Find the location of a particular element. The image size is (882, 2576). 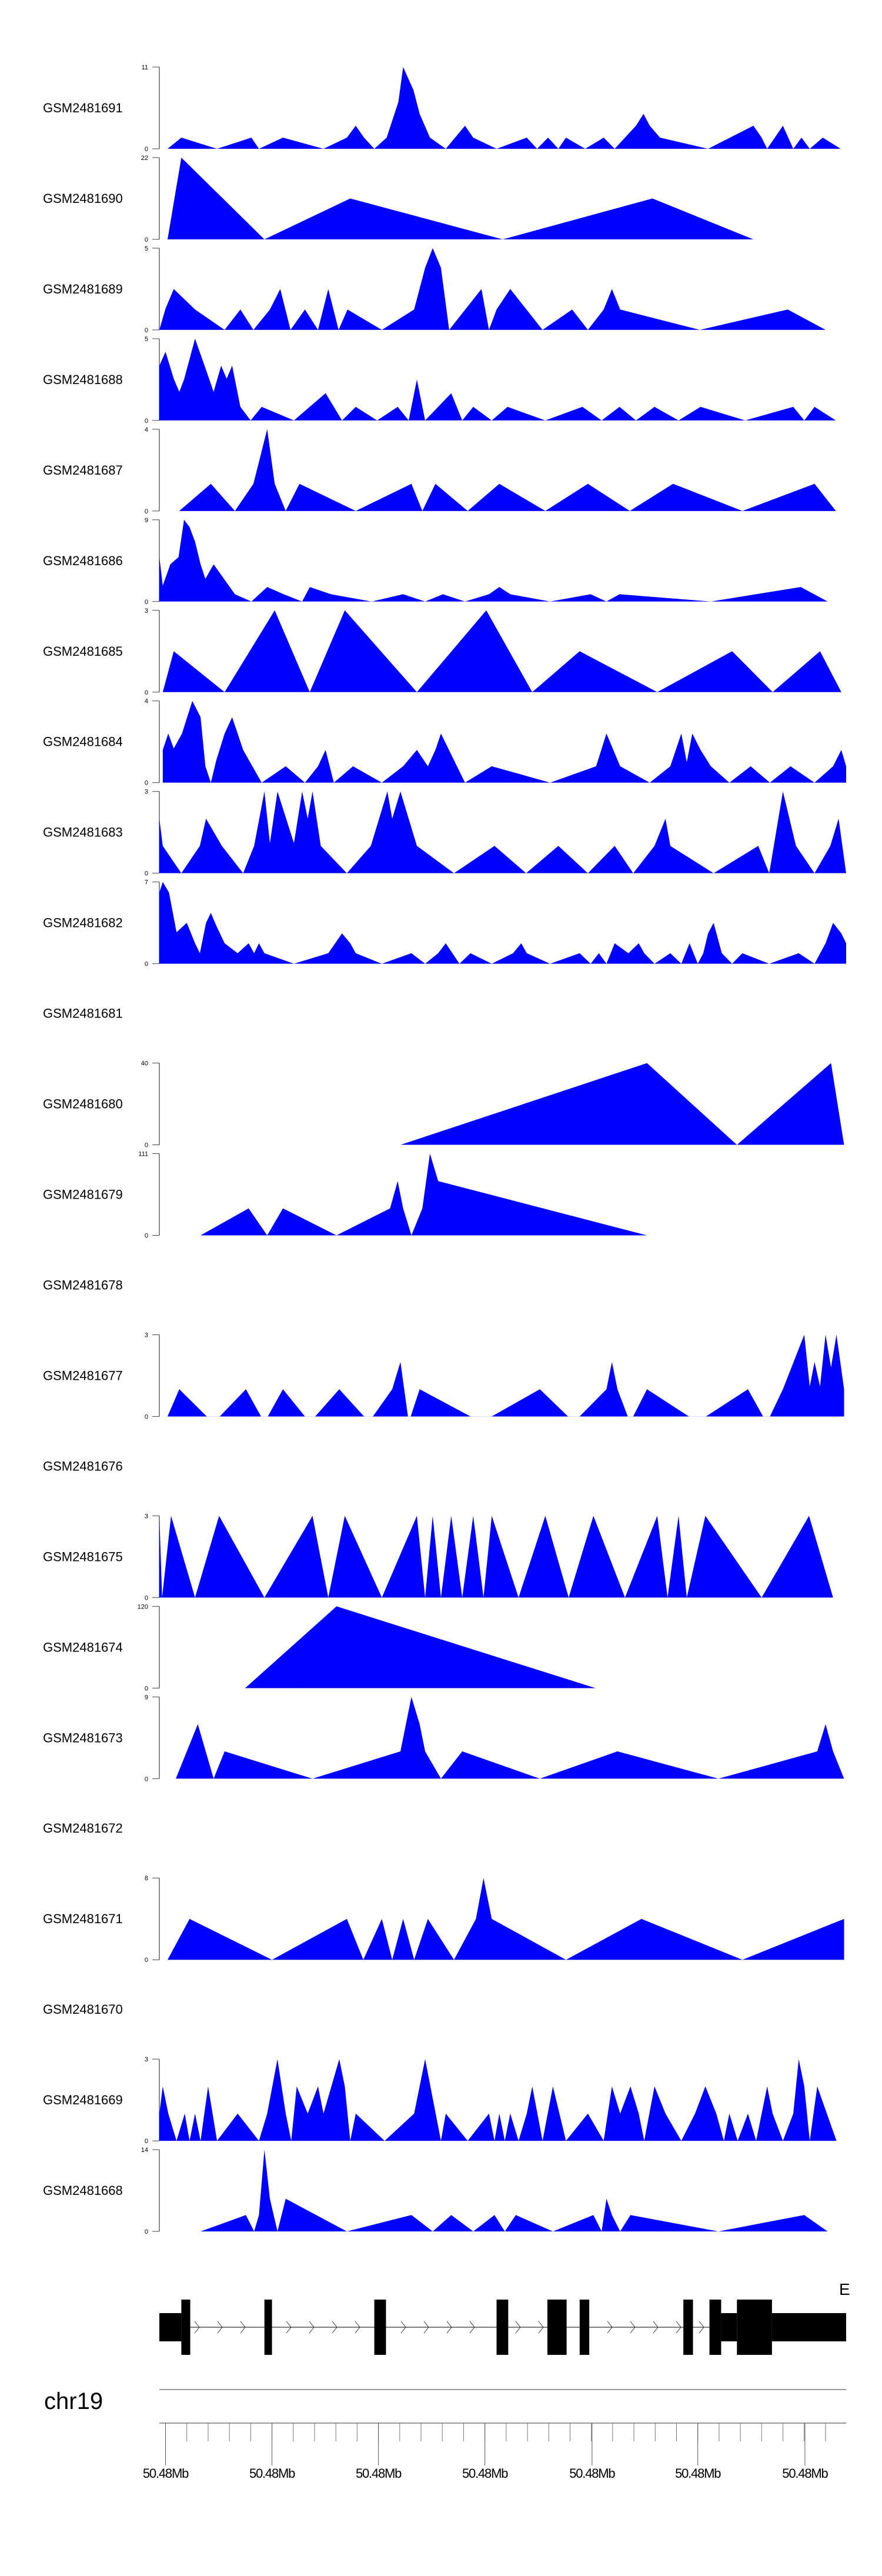

track-label: GSM2481680 is located at coordinates (83, 1104).